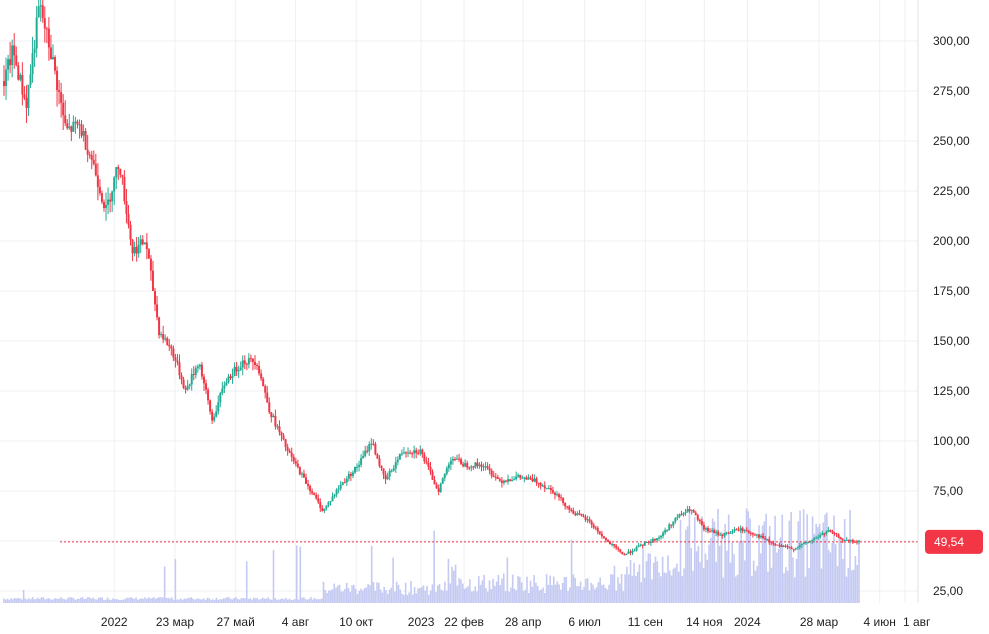 The width and height of the screenshot is (989, 634). What do you see at coordinates (584, 622) in the screenshot?
I see `time-axis-label: 6 июл` at bounding box center [584, 622].